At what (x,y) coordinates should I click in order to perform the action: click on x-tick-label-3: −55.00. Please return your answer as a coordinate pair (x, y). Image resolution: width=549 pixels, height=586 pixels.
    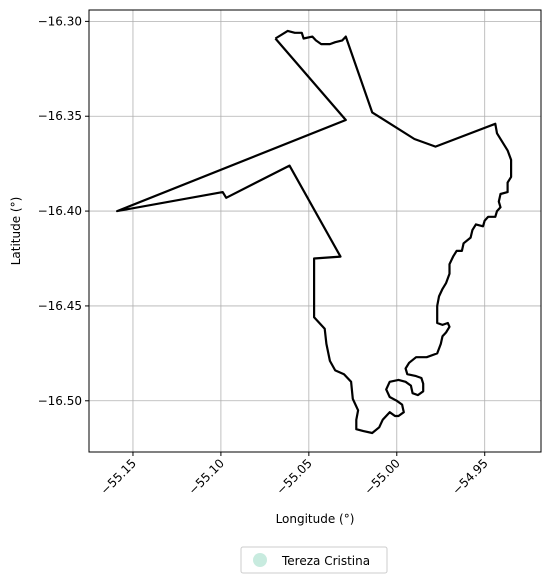
    Looking at the image, I should click on (382, 476).